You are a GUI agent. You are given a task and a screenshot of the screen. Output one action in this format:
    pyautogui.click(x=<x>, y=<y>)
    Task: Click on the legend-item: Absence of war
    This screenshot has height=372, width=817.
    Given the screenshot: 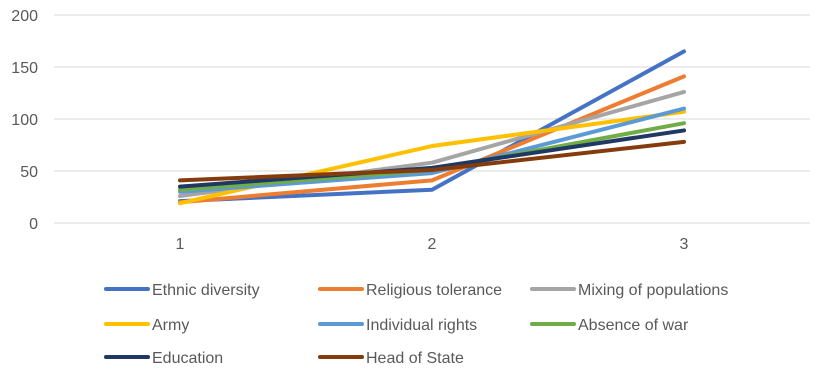 What is the action you would take?
    pyautogui.click(x=609, y=325)
    